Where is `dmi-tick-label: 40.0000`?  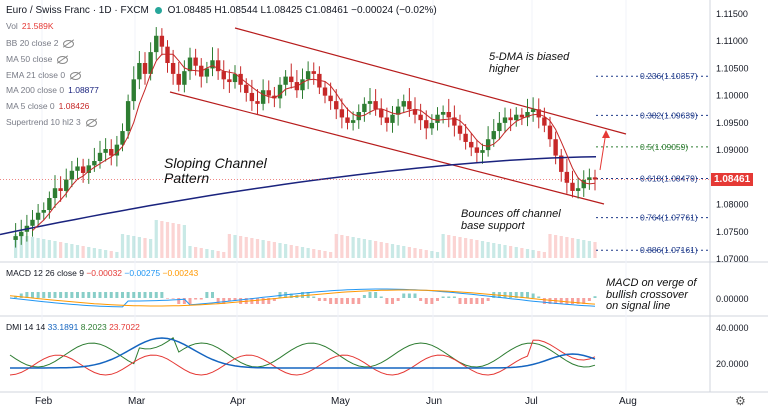
dmi-tick-label: 40.0000 is located at coordinates (732, 328).